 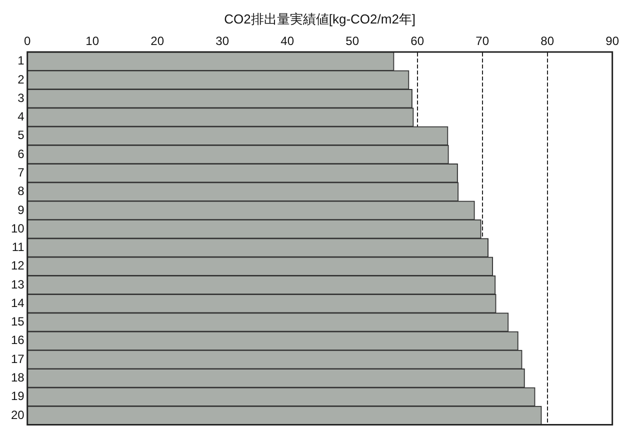 What do you see at coordinates (21, 209) in the screenshot?
I see `y-tick-label: 9` at bounding box center [21, 209].